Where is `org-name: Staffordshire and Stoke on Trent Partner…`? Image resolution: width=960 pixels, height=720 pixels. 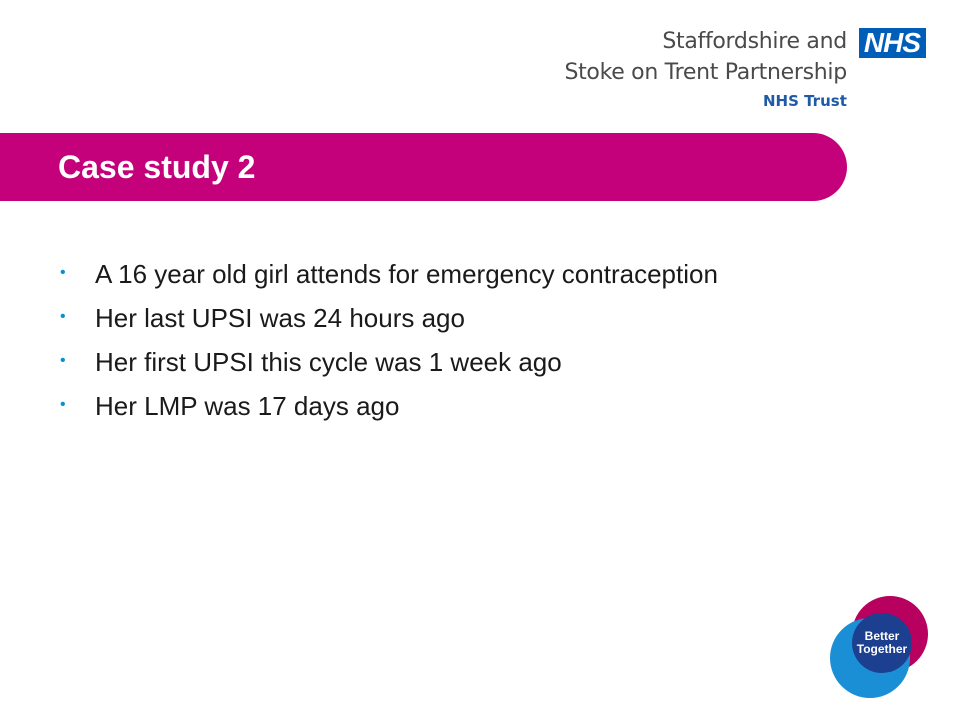 org-name: Staffordshire and Stoke on Trent Partner… is located at coordinates (705, 69).